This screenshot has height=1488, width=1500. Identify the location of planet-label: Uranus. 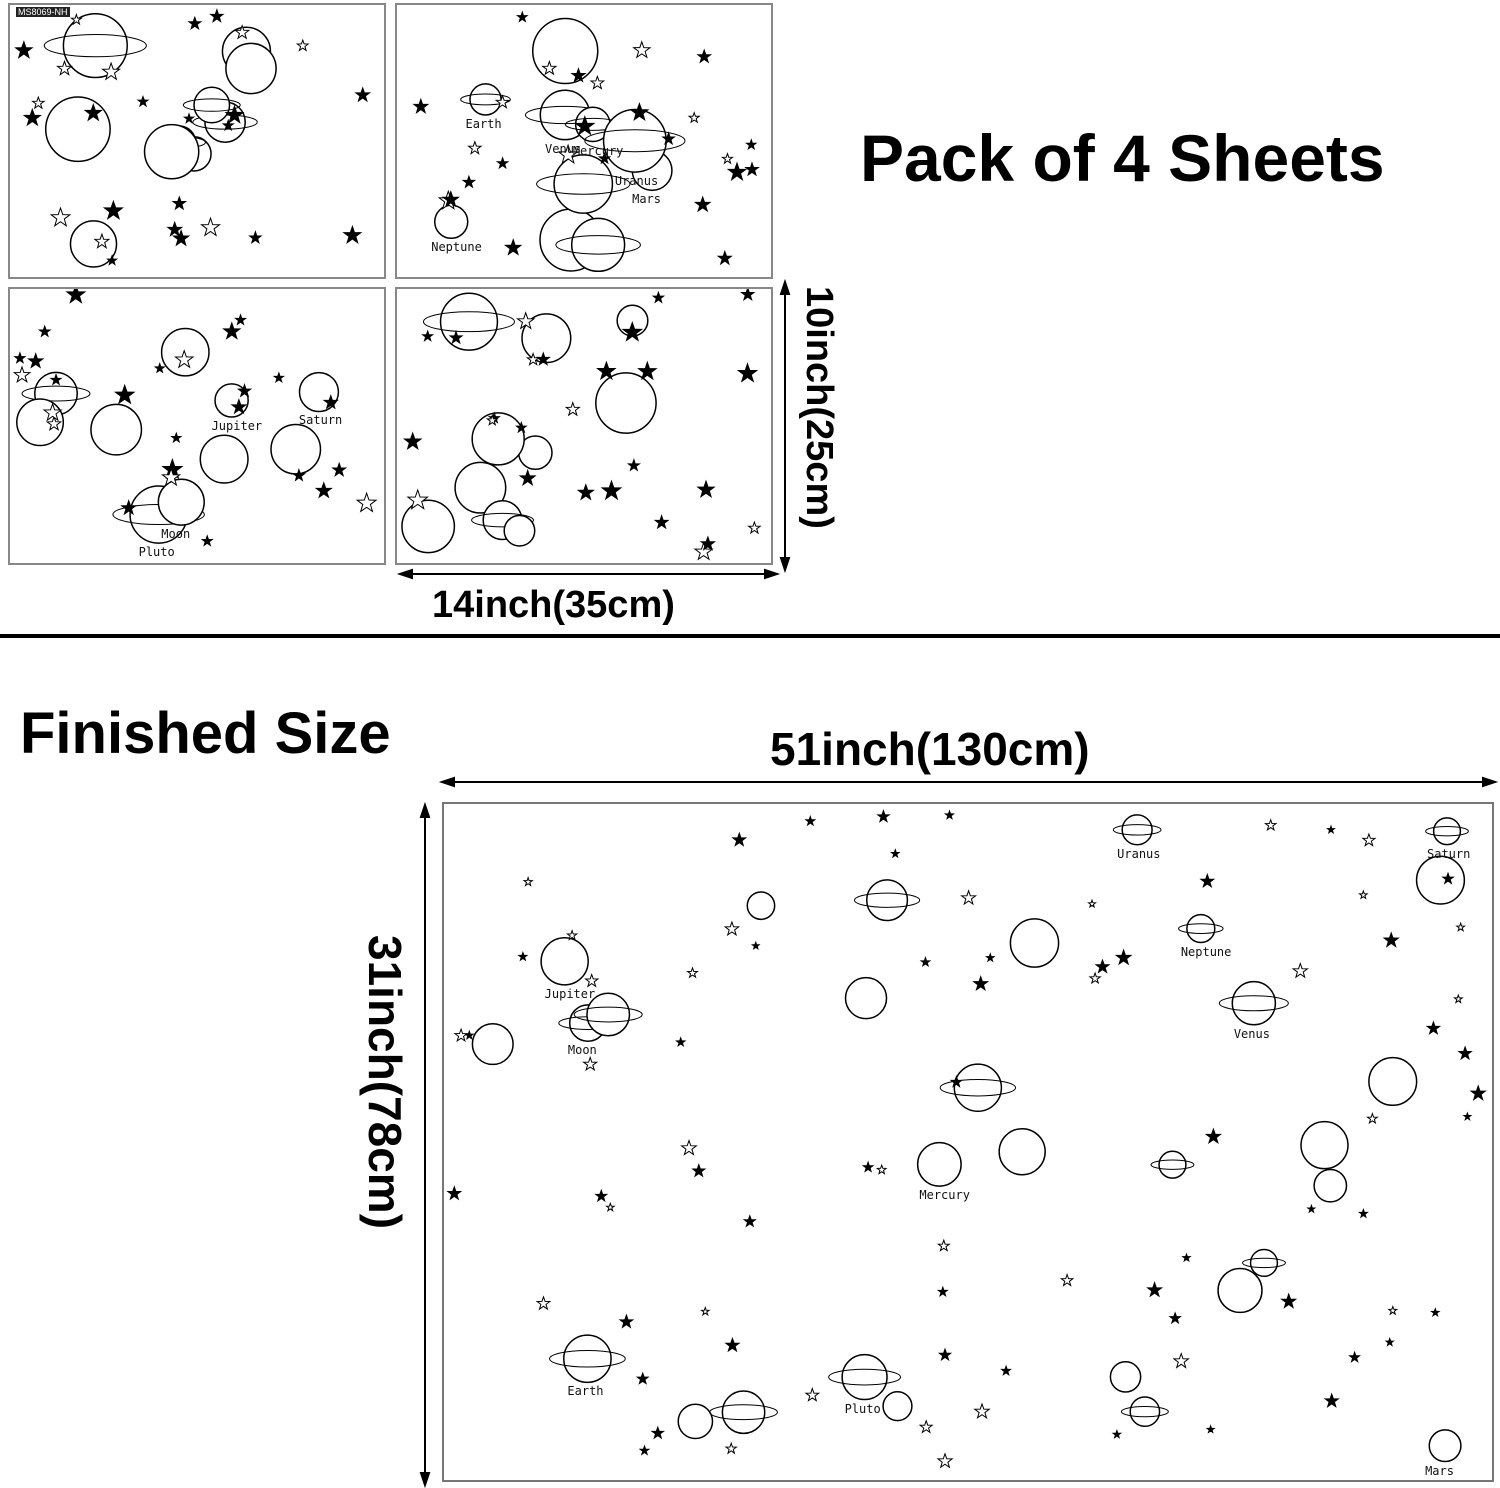
(636, 181).